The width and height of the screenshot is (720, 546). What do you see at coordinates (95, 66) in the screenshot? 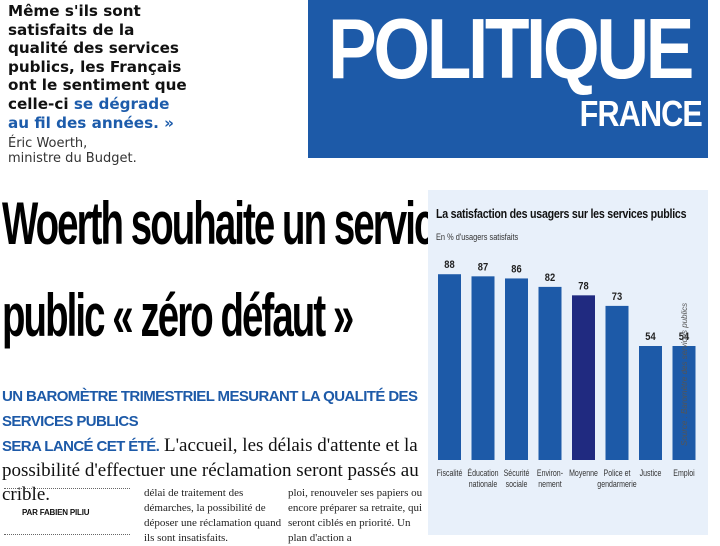
I see `quote-line: publics, les Français` at bounding box center [95, 66].